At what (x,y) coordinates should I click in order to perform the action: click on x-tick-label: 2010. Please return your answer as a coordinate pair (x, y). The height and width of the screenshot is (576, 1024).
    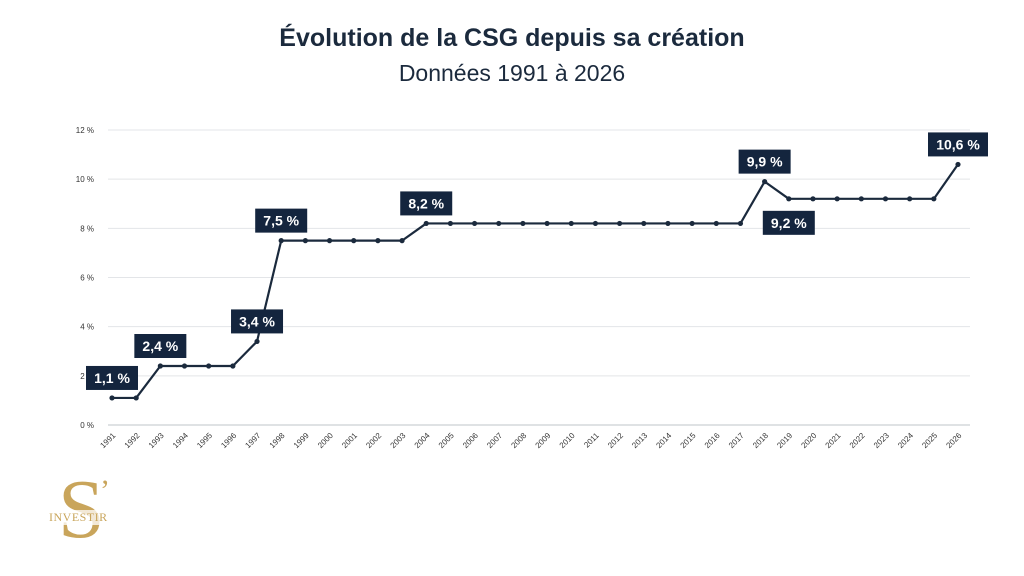
    Looking at the image, I should click on (567, 440).